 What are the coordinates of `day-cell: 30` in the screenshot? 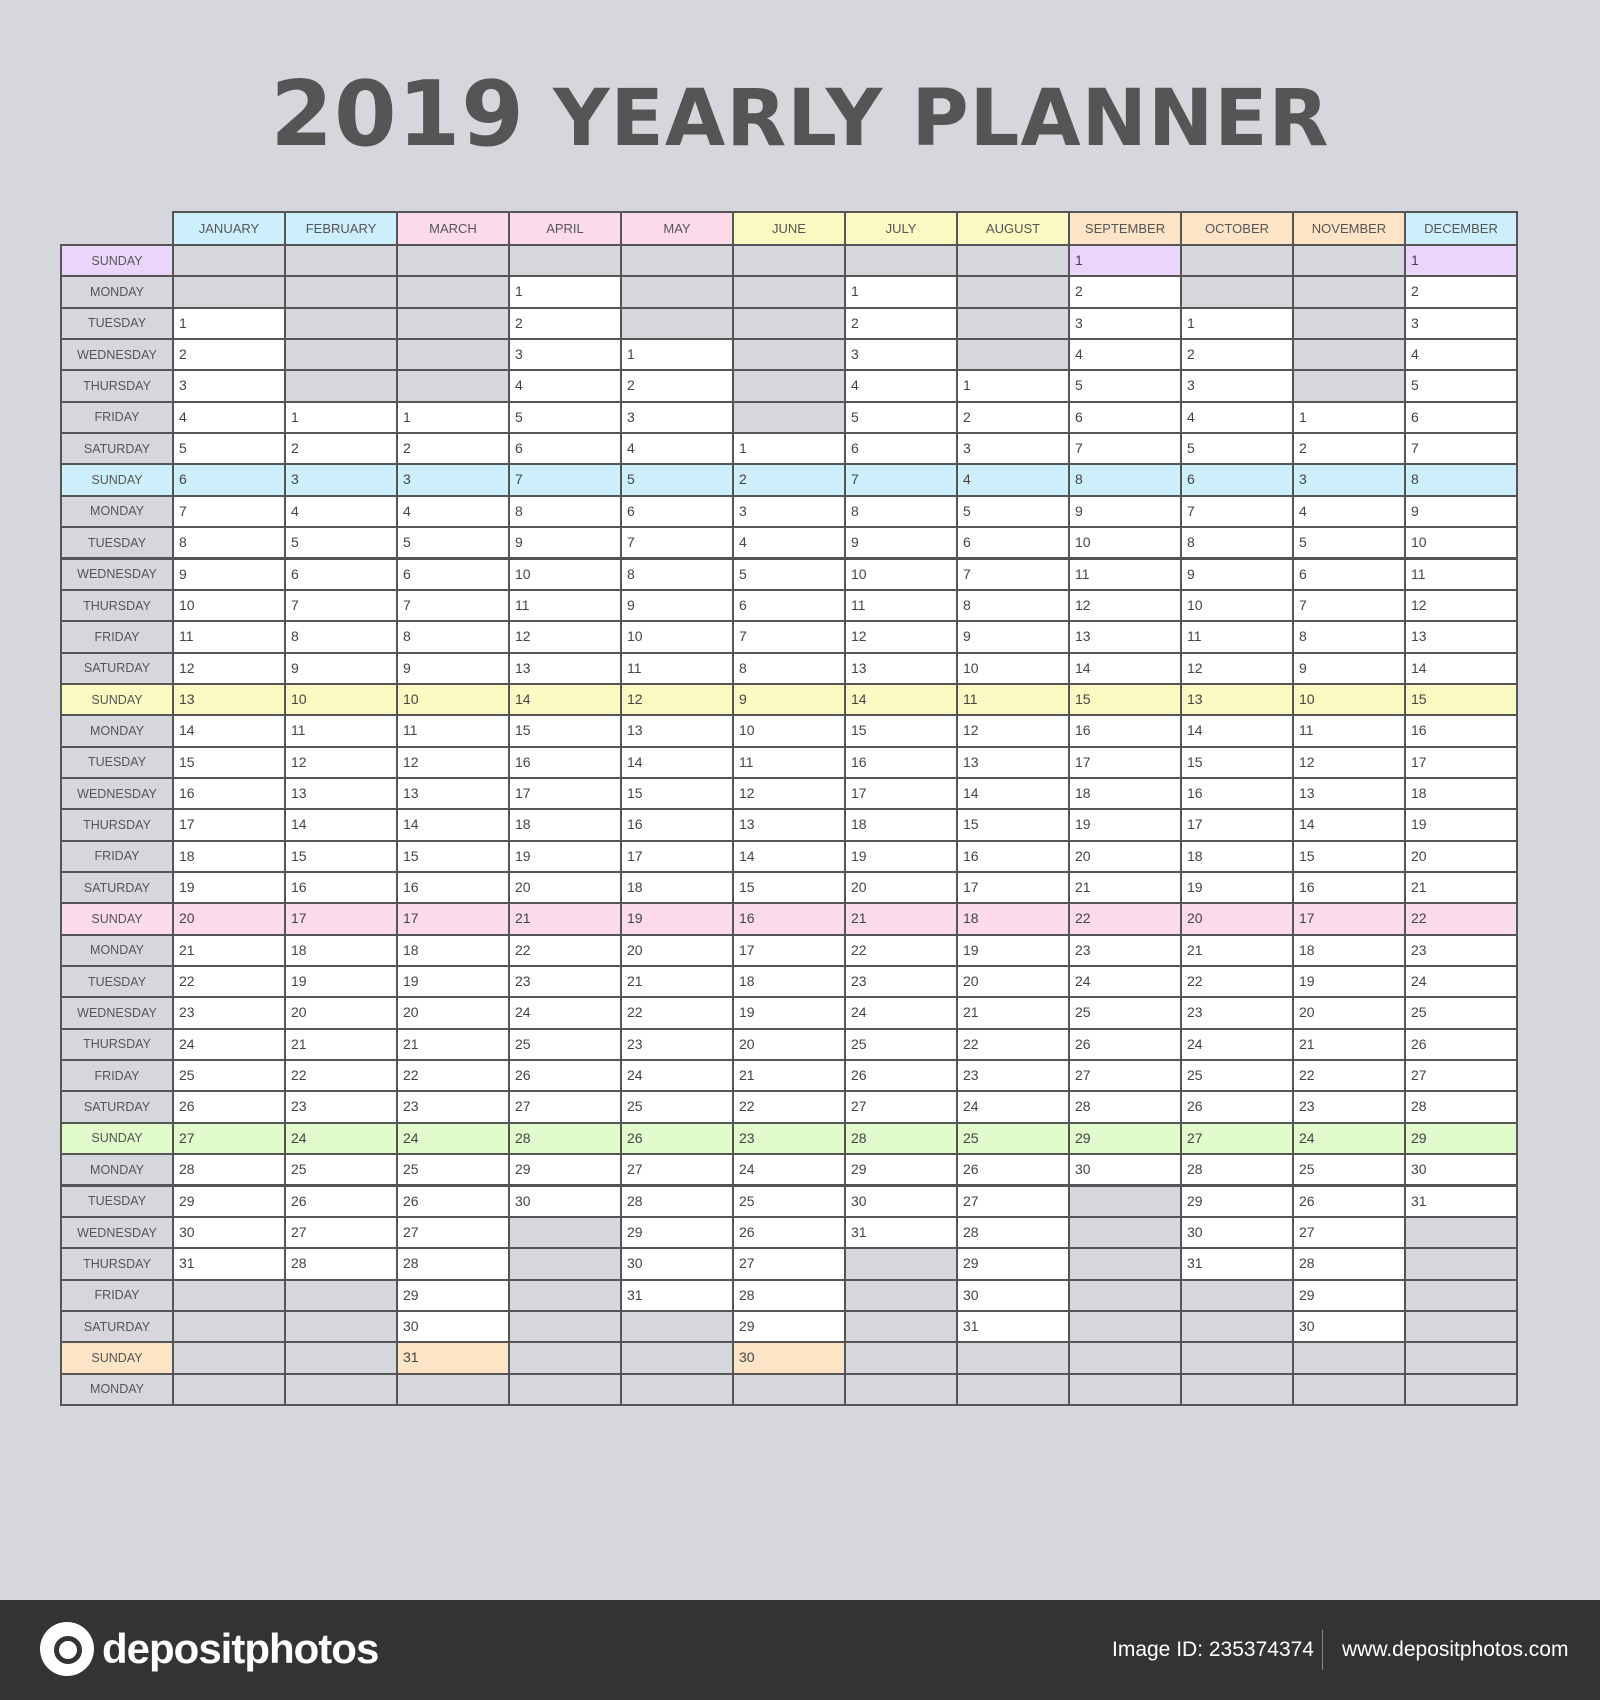 It's located at (453, 1326).